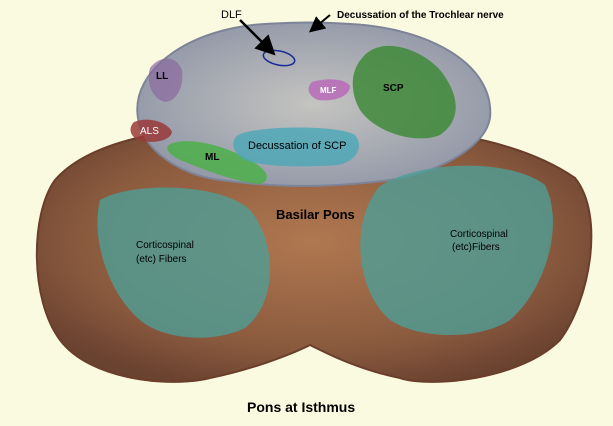 The width and height of the screenshot is (613, 426). I want to click on dlf-arrow, so click(257, 37).